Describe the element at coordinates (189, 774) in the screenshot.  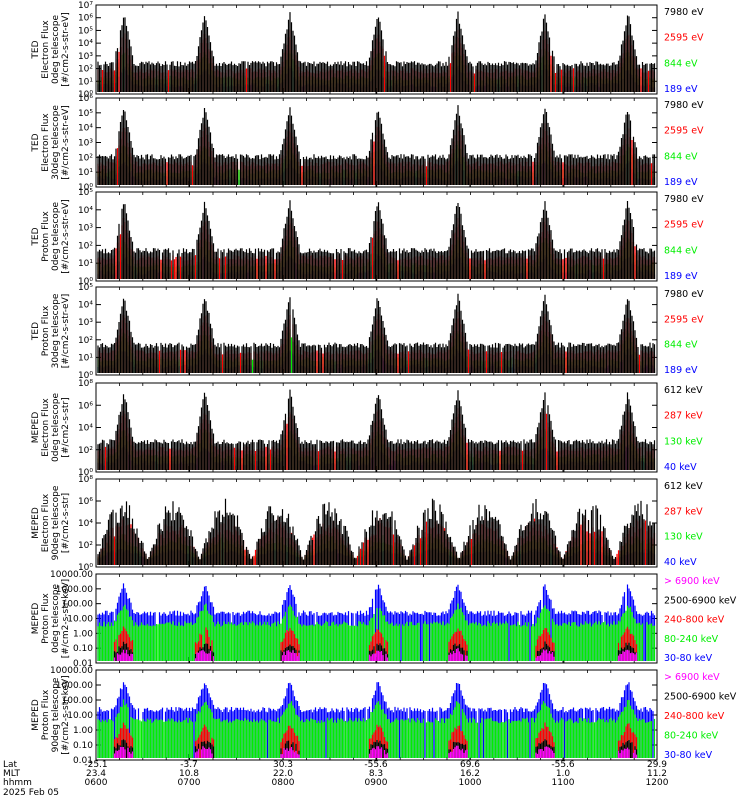
I see `x-tick-mlt: 10.8` at that location.